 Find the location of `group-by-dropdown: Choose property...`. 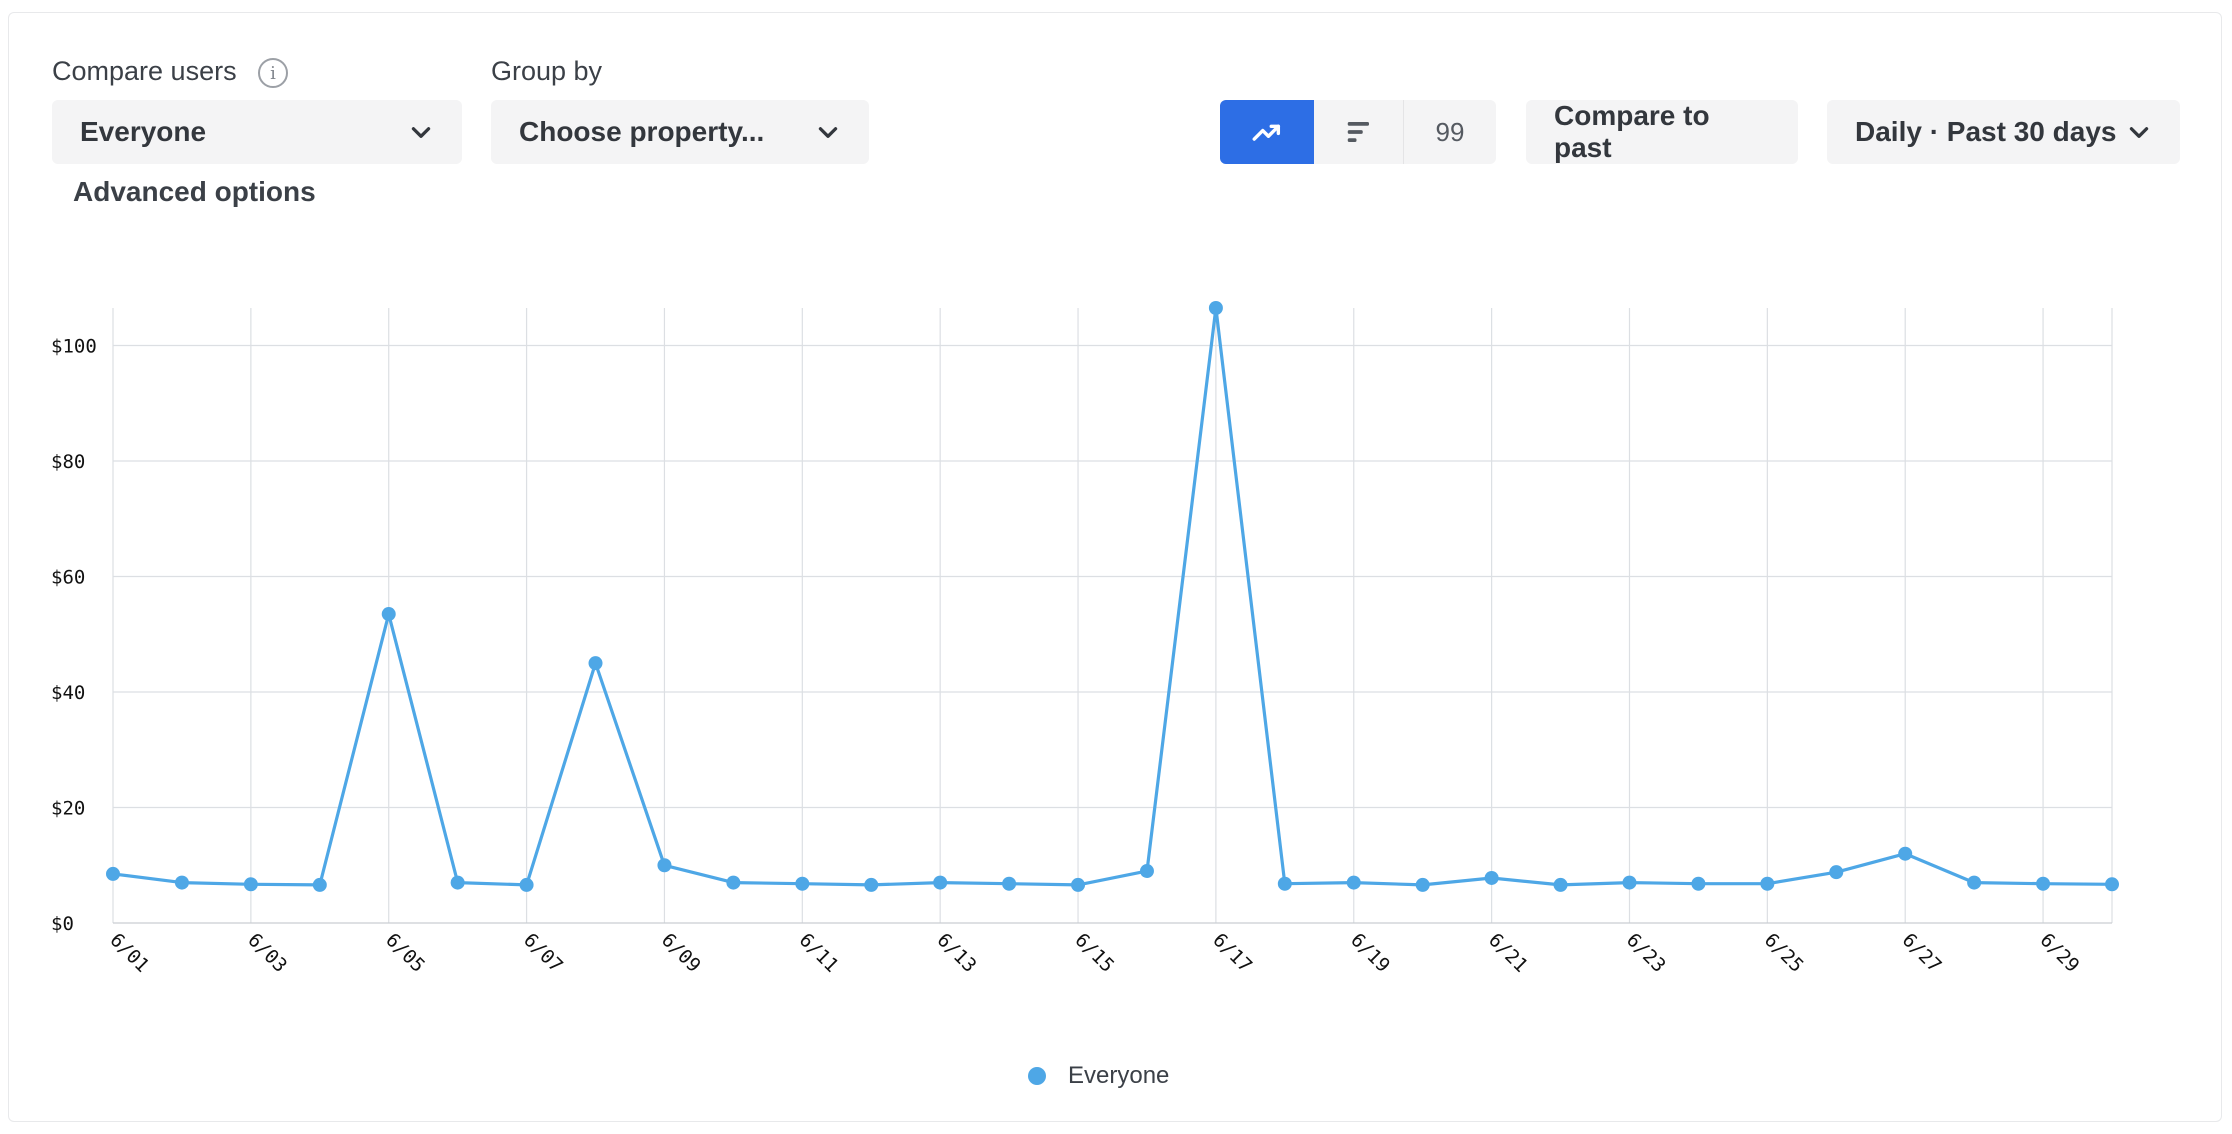

group-by-dropdown: Choose property... is located at coordinates (680, 132).